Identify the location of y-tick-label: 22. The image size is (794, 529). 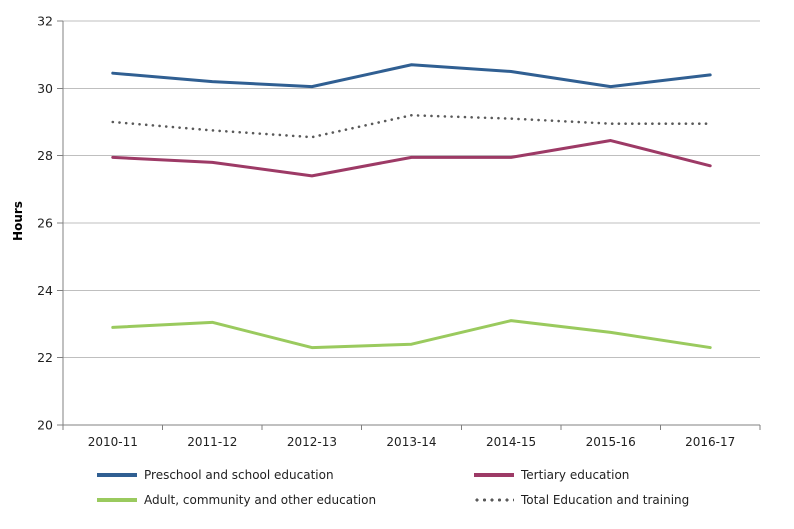
(45, 357).